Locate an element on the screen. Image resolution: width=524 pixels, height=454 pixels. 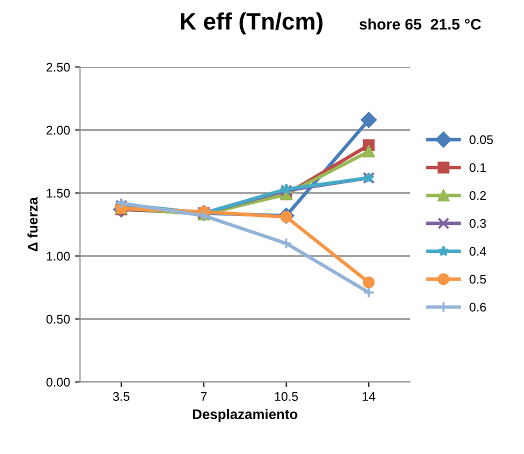
chart-subtitle: shore 65 21.5 °C is located at coordinates (420, 24).